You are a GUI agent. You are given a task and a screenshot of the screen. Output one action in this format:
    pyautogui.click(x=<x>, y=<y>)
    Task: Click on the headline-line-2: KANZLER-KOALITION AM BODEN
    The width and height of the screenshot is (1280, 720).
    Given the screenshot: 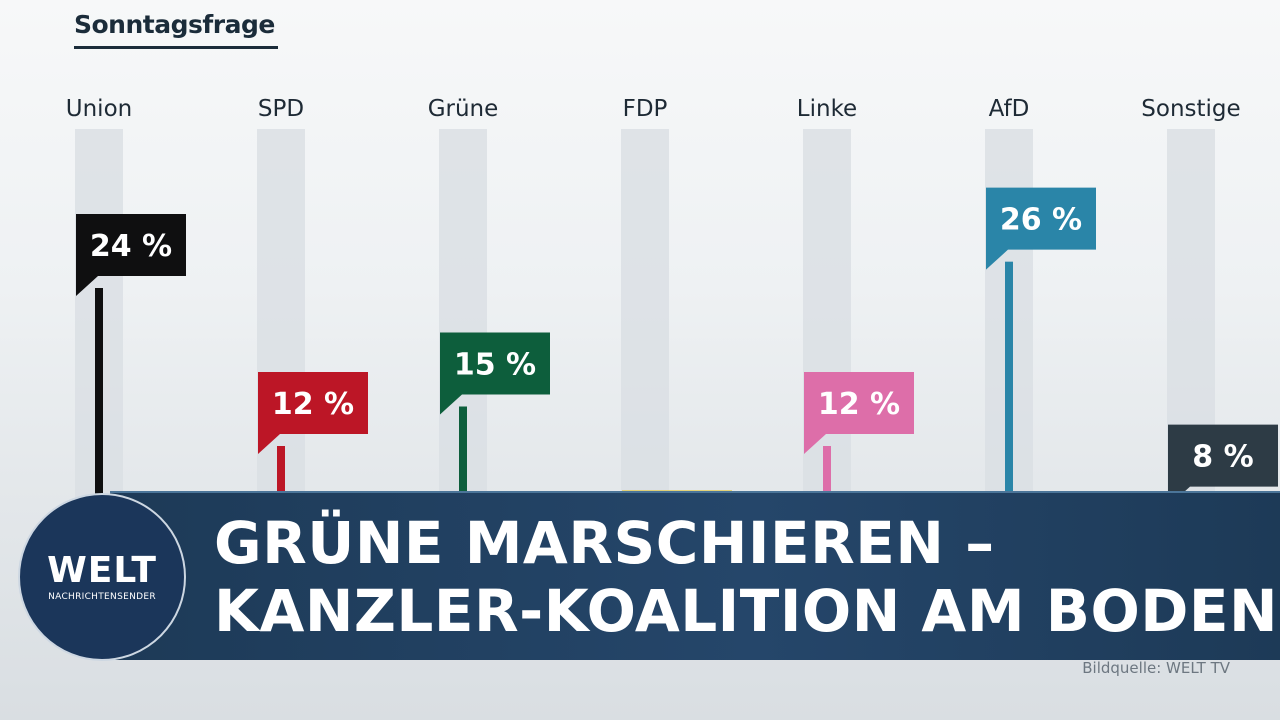 What is the action you would take?
    pyautogui.click(x=746, y=611)
    